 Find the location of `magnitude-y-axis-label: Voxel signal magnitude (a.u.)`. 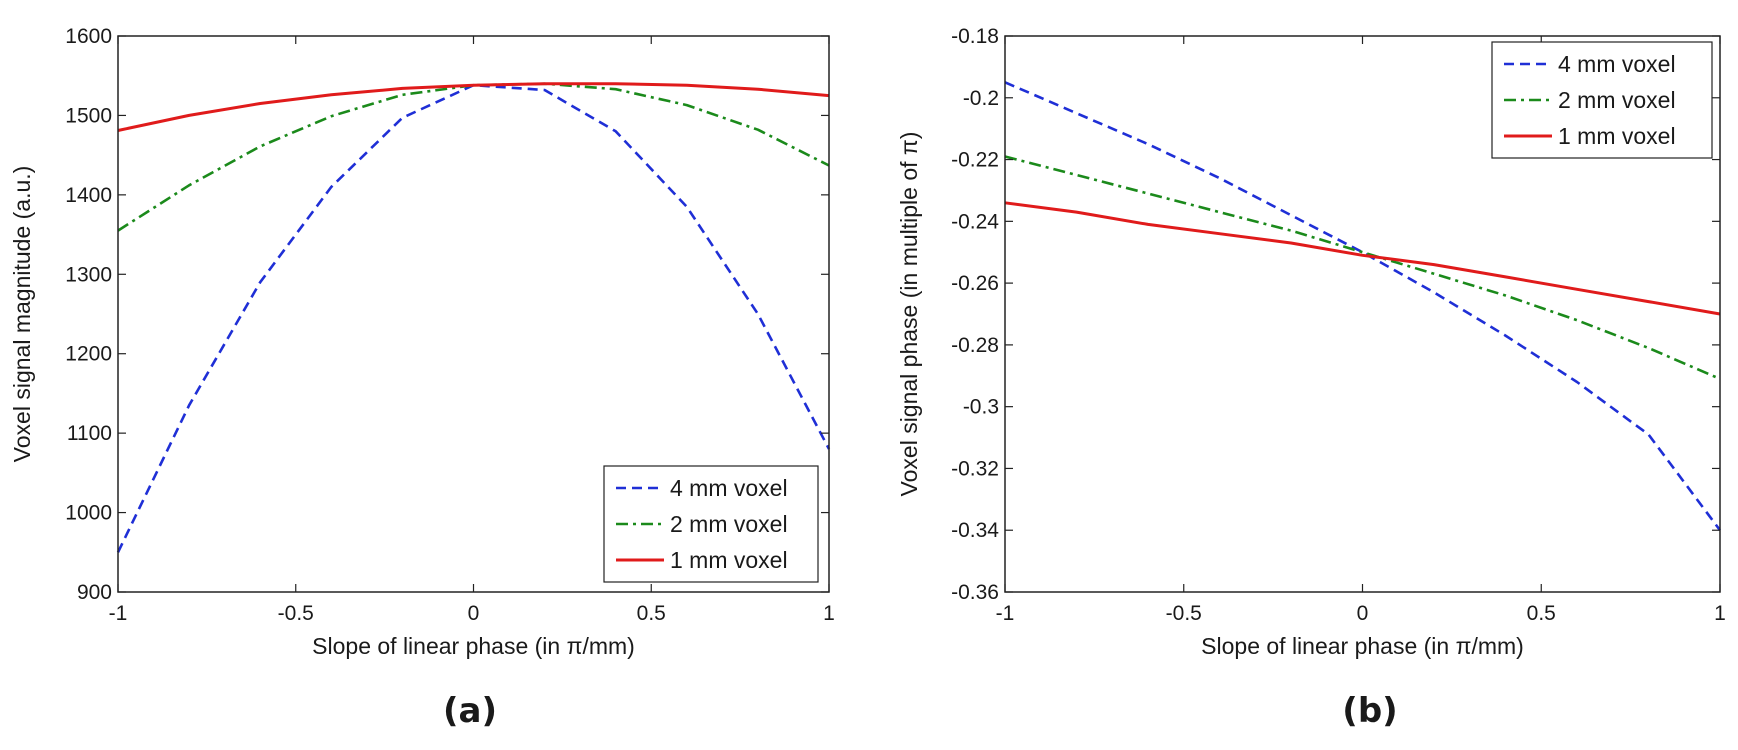

magnitude-y-axis-label: Voxel signal magnitude (a.u.) is located at coordinates (22, 314).